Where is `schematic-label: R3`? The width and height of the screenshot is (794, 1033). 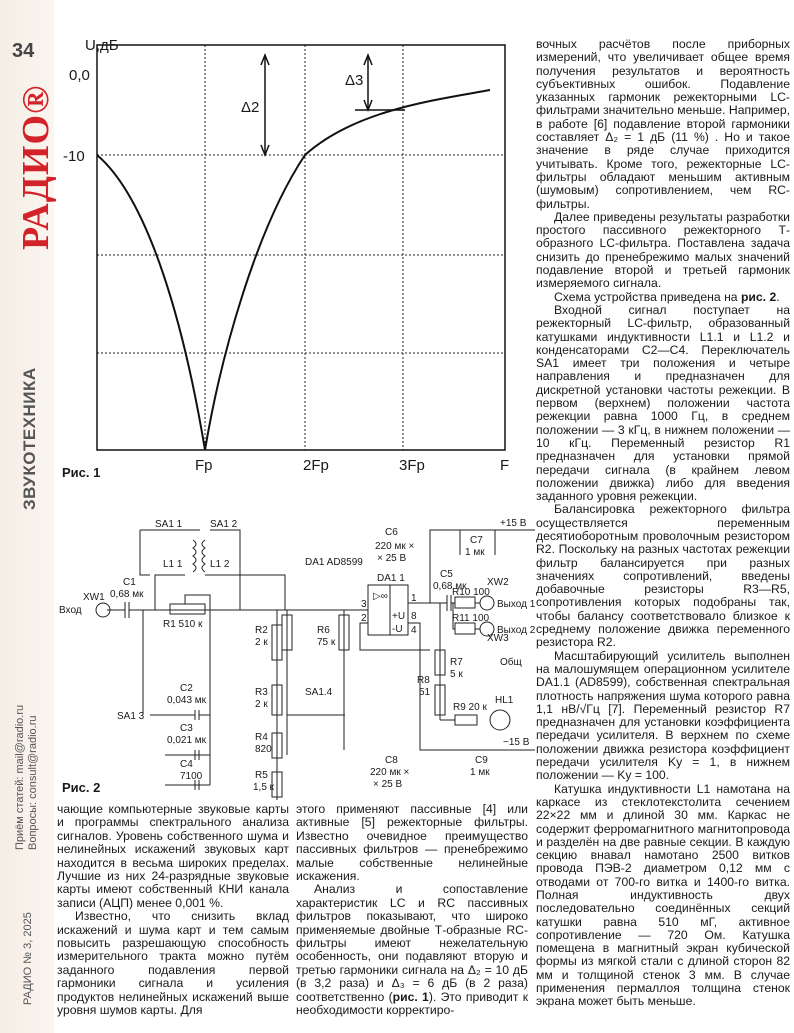
schematic-label: R3 is located at coordinates (261, 692).